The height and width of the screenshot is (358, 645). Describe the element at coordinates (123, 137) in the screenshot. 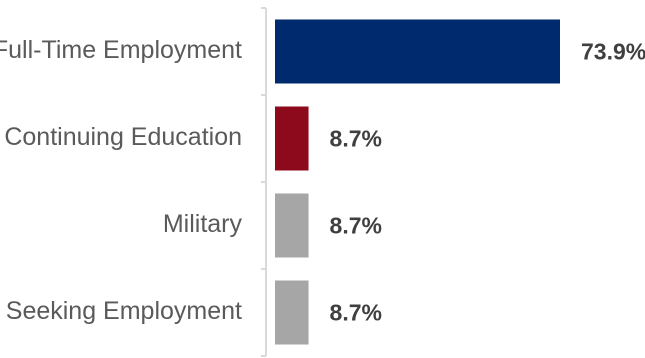

I see `category-label: Continuing Education` at that location.